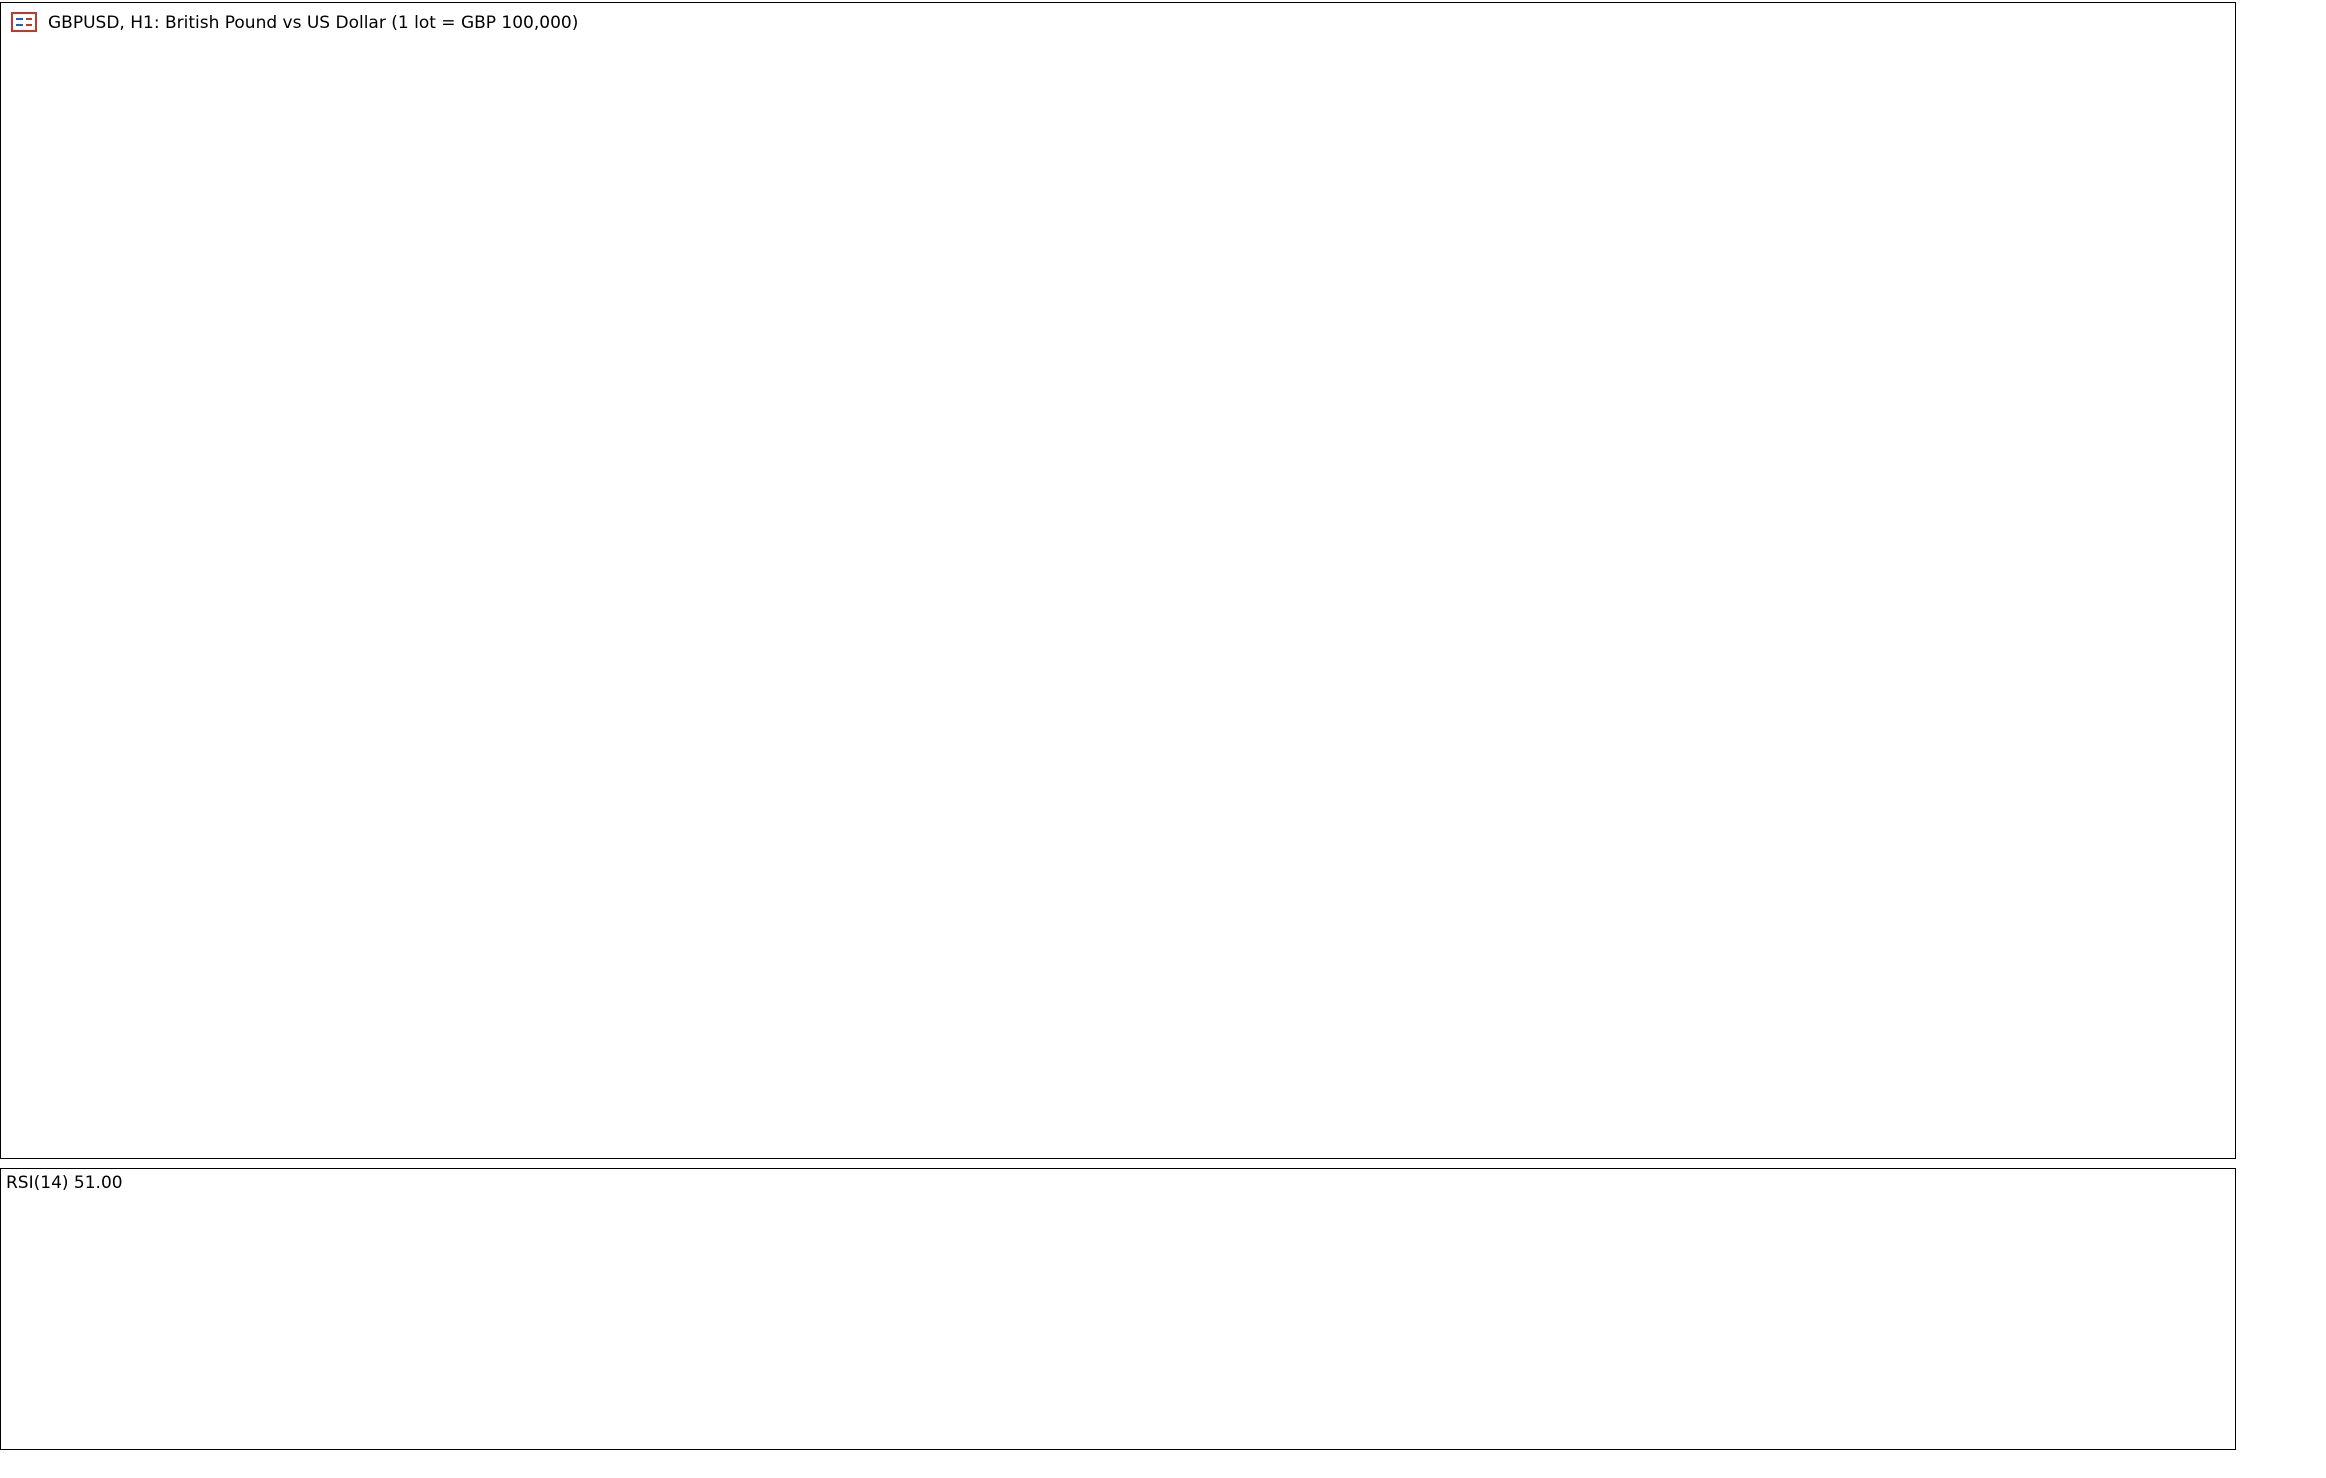 This screenshot has height=1478, width=2326. Describe the element at coordinates (24, 22) in the screenshot. I see `symbol-icon` at that location.